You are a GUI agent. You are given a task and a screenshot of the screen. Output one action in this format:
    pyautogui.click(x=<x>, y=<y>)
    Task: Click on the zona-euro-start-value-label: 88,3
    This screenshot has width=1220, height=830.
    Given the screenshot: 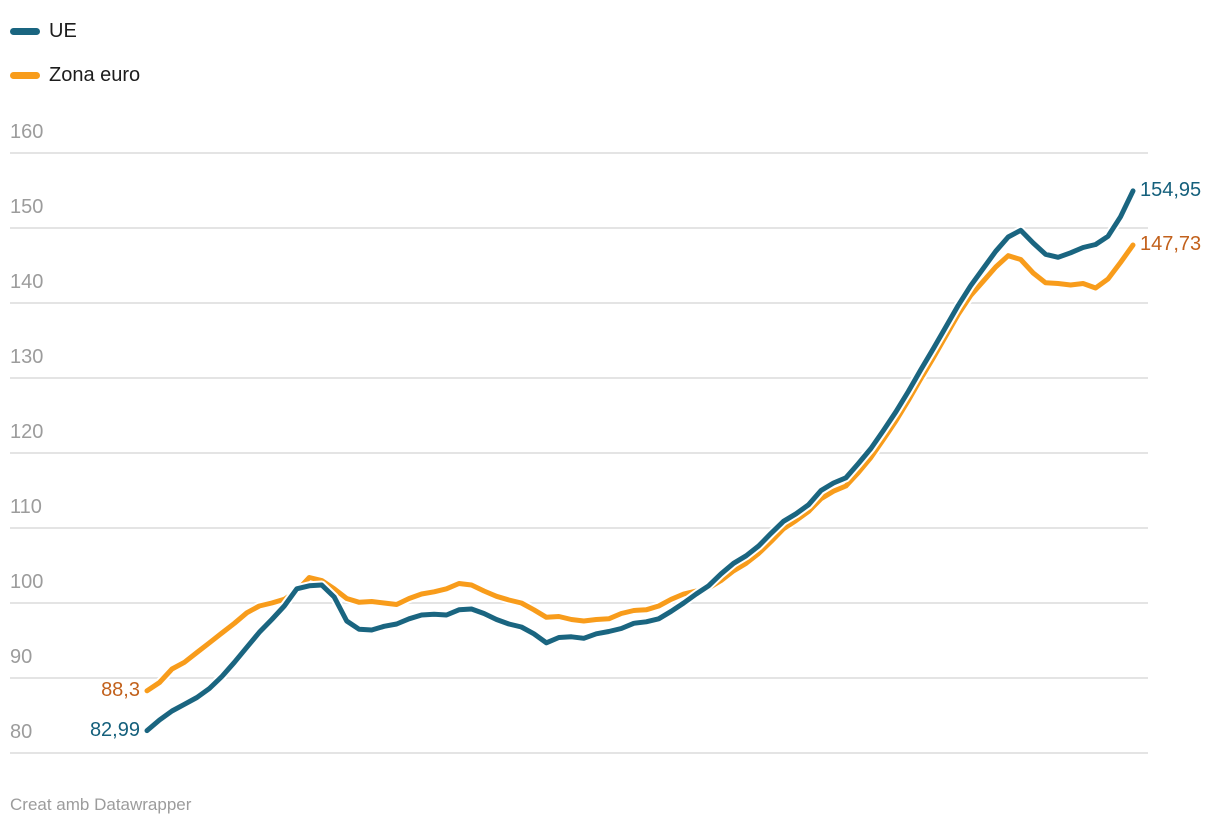 What is the action you would take?
    pyautogui.click(x=120, y=689)
    